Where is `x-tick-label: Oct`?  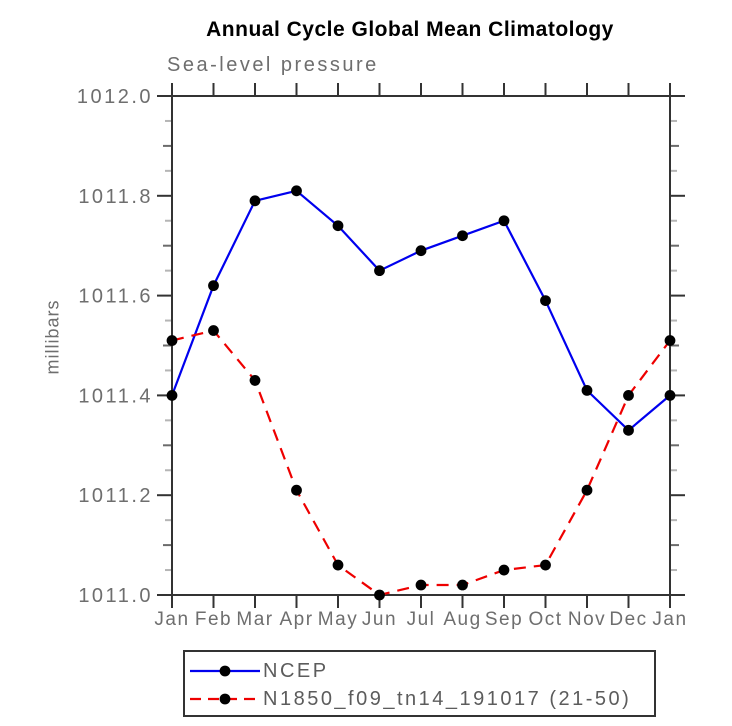 x-tick-label: Oct is located at coordinates (545, 619).